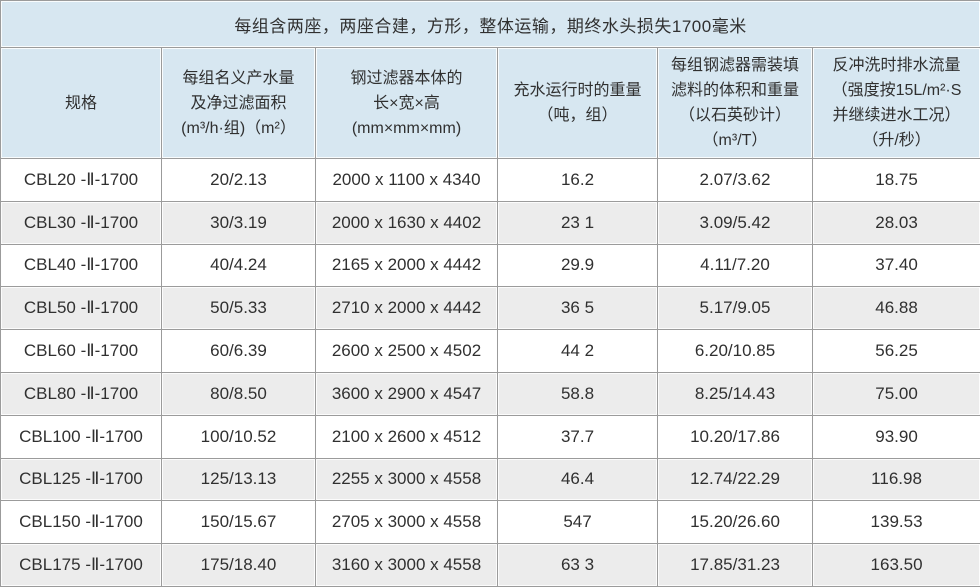  What do you see at coordinates (238, 565) in the screenshot?
I see `cell-nominal-output-filter-area: 175/18.40` at bounding box center [238, 565].